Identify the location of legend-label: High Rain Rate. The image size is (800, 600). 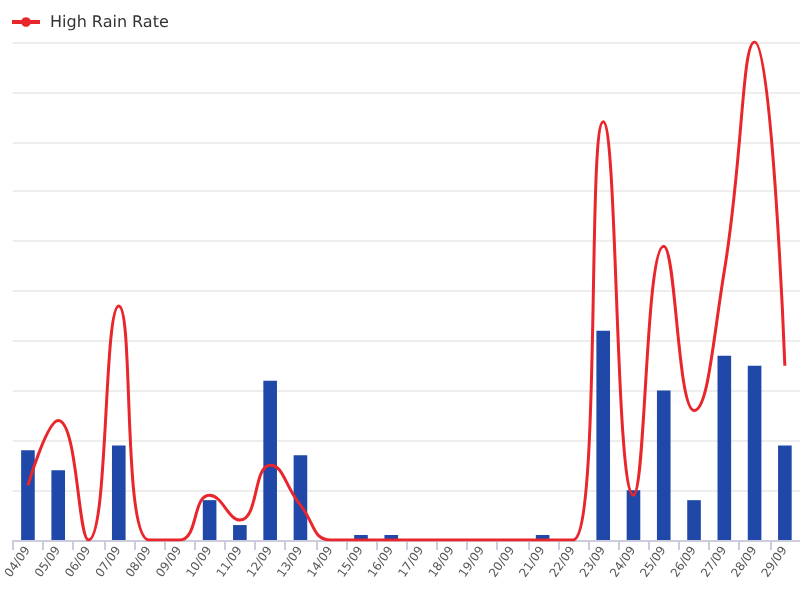
(109, 22).